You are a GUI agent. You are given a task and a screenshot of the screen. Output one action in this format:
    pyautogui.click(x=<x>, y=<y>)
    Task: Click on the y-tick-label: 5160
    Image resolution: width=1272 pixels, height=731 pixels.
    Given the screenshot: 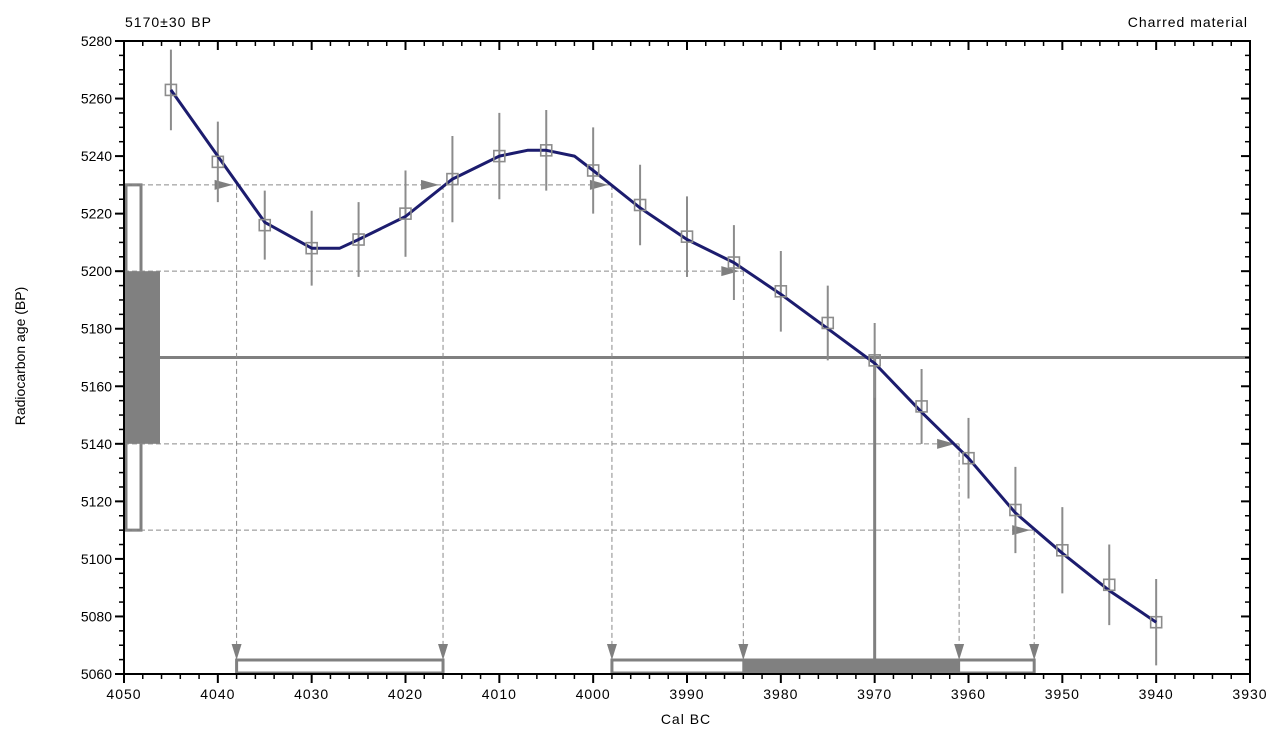 What is the action you would take?
    pyautogui.click(x=96, y=386)
    